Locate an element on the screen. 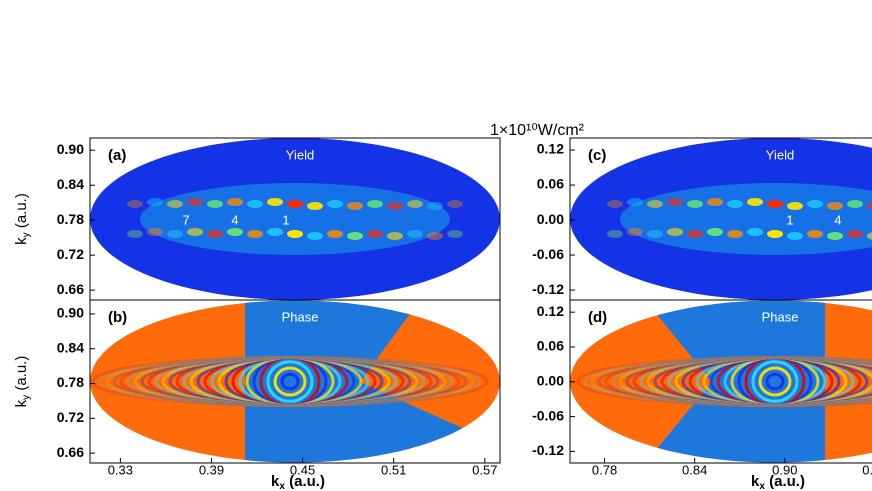  y-axis-label-part: (a.u.) is located at coordinates (21, 375).